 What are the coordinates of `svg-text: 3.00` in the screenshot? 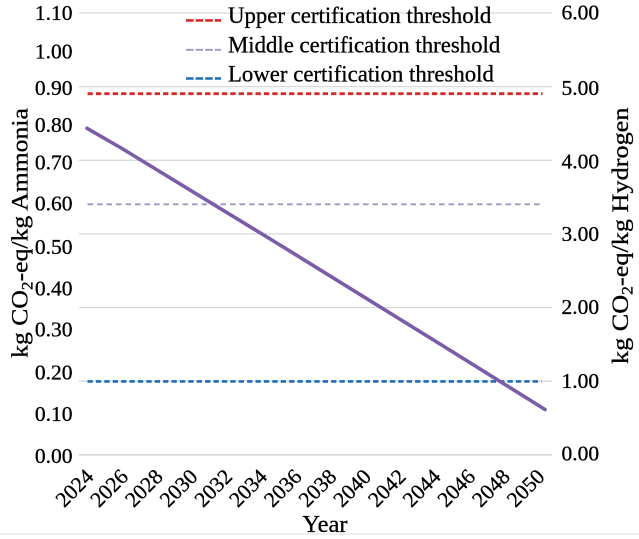 It's located at (581, 234).